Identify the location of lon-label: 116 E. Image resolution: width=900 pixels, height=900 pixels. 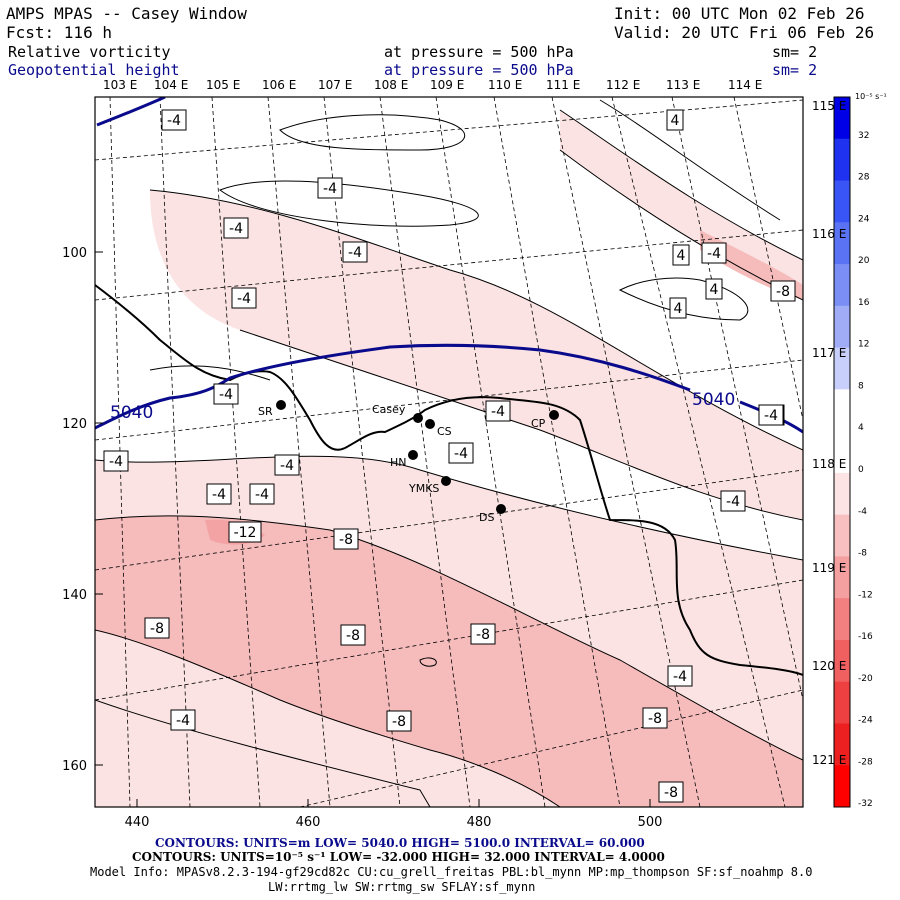
(829, 234).